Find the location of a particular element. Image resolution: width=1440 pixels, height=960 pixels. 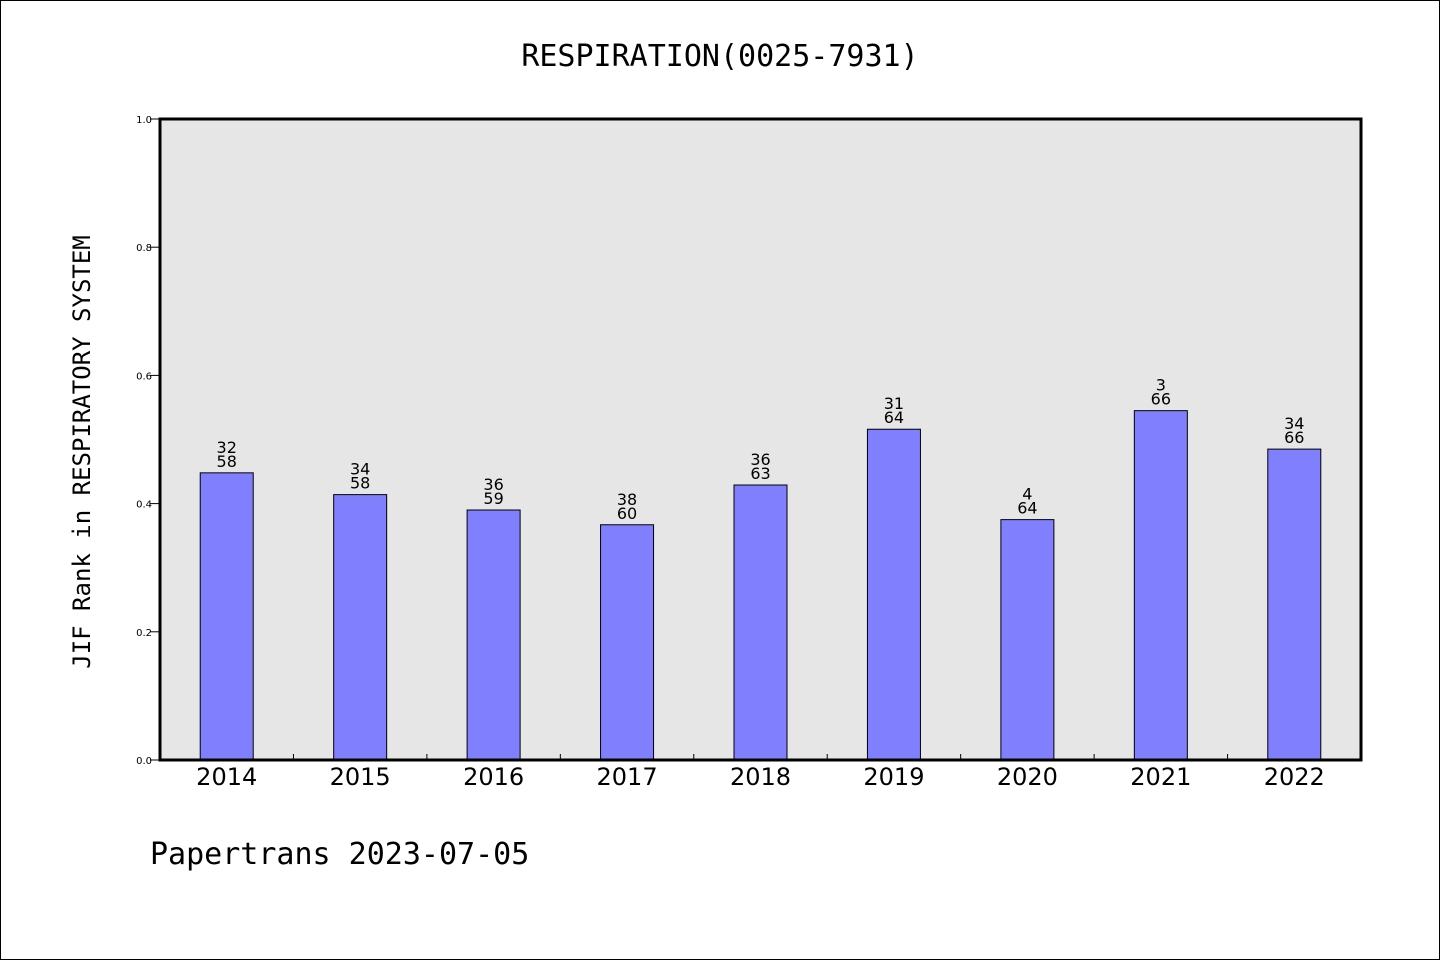

y-tick-label: 1.0 is located at coordinates (144, 120).